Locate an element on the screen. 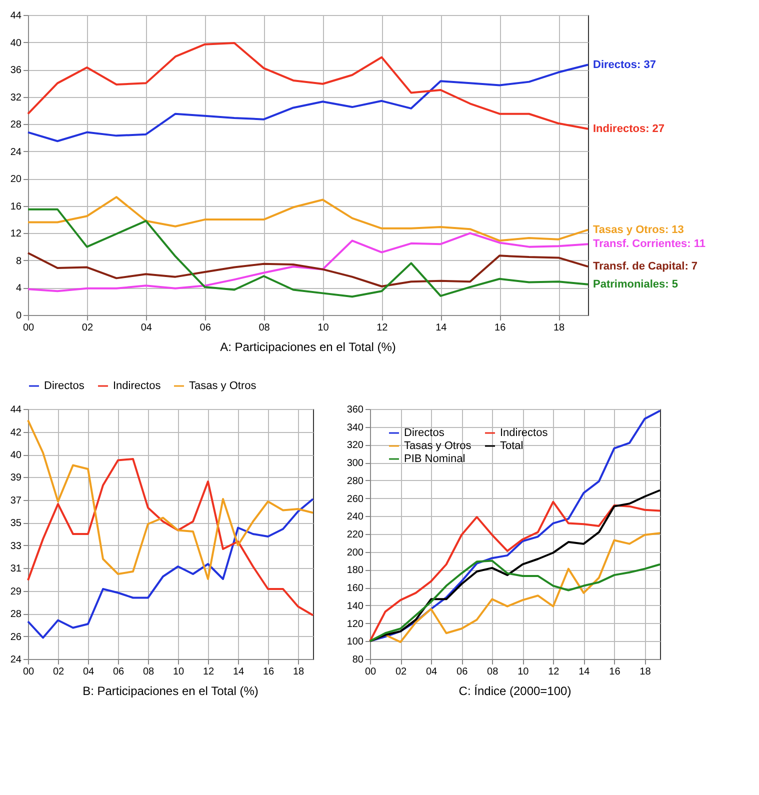  y-tick-label: 200 is located at coordinates (355, 552).